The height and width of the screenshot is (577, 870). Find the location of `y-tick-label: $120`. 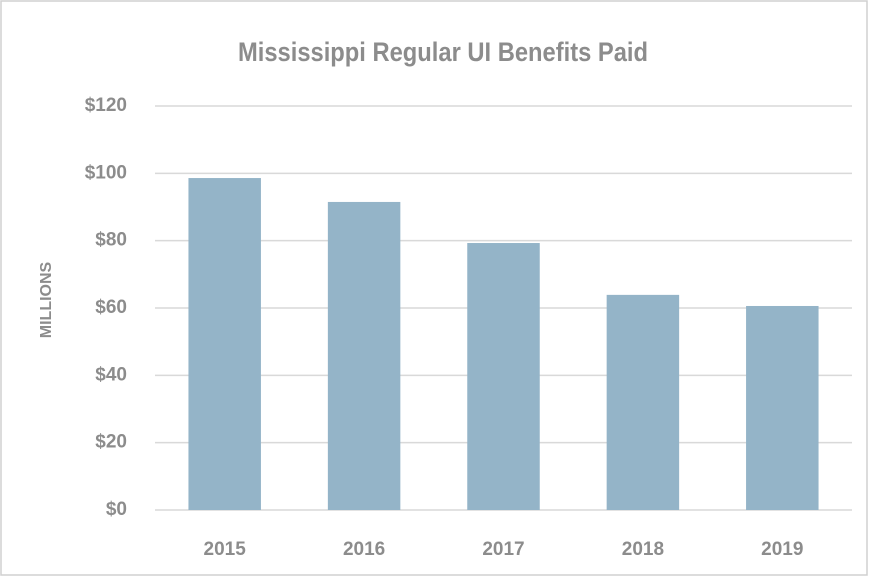

y-tick-label: $120 is located at coordinates (106, 105).